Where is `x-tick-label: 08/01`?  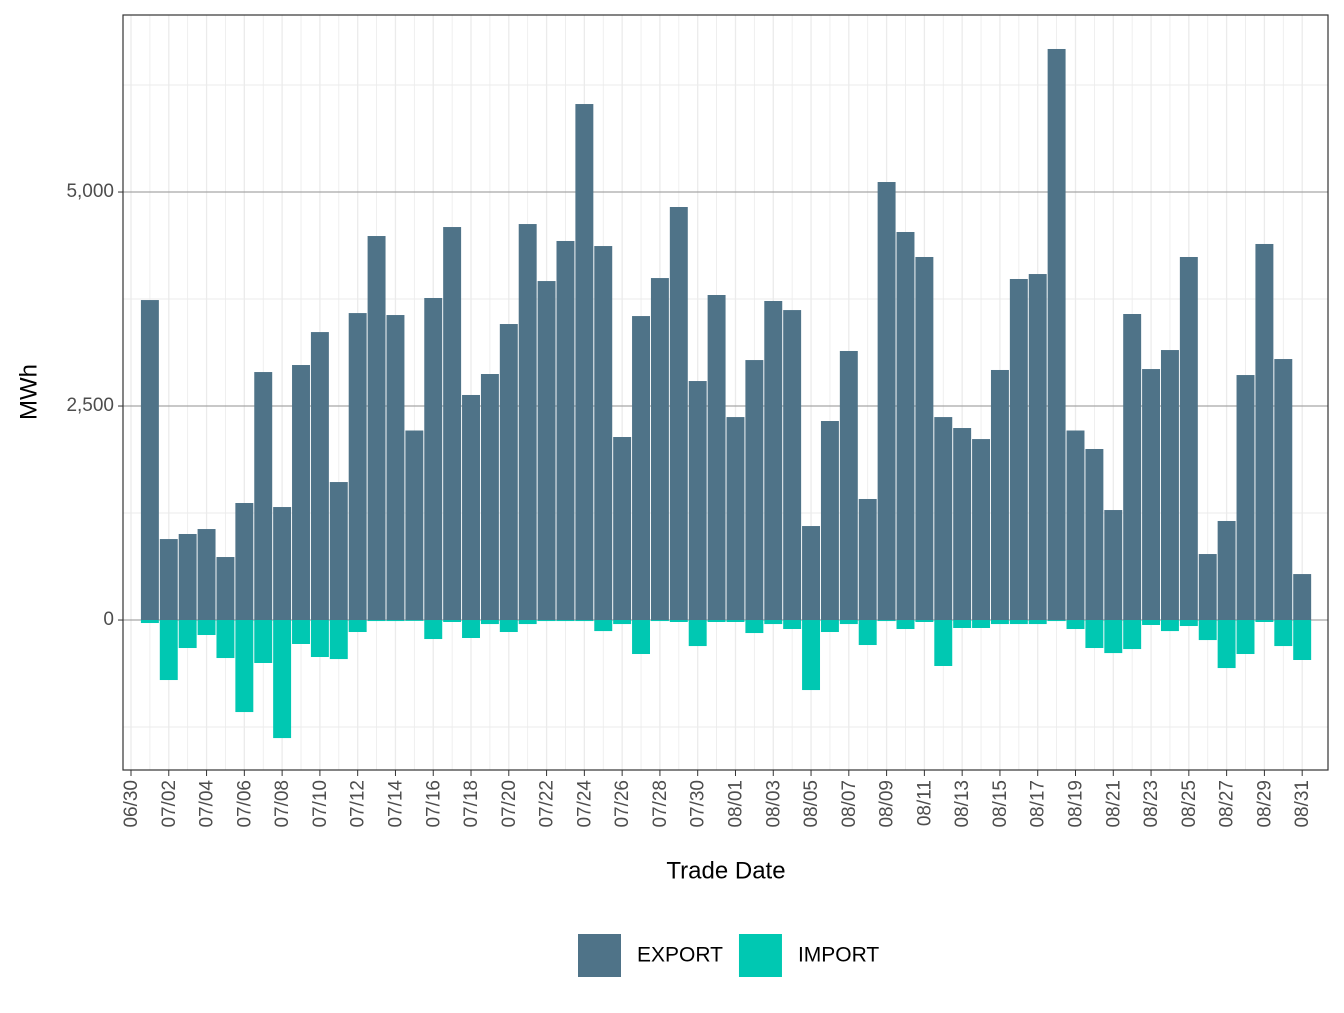 x-tick-label: 08/01 is located at coordinates (735, 804).